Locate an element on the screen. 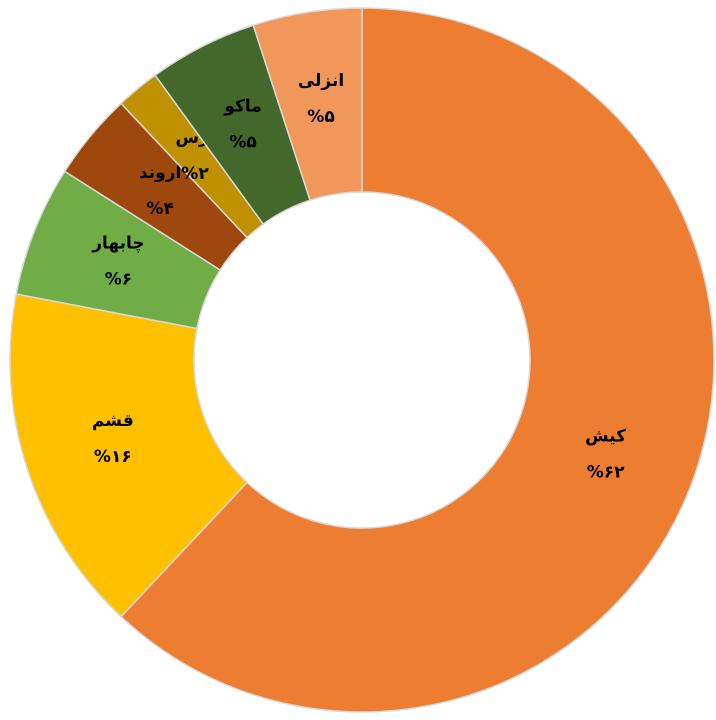 Image resolution: width=716 pixels, height=720 pixels. value-label: %۴ is located at coordinates (159, 209).